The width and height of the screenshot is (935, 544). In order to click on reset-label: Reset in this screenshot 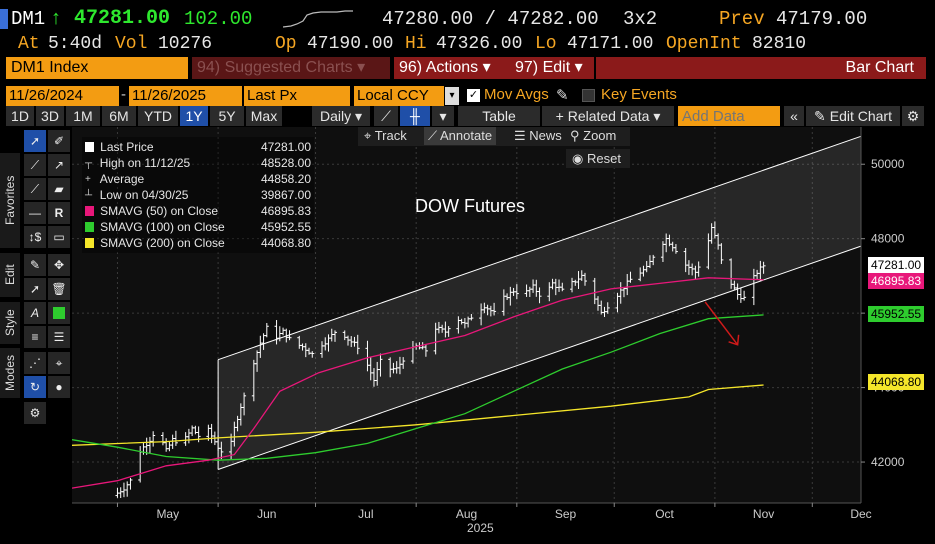, I will do `click(603, 158)`.